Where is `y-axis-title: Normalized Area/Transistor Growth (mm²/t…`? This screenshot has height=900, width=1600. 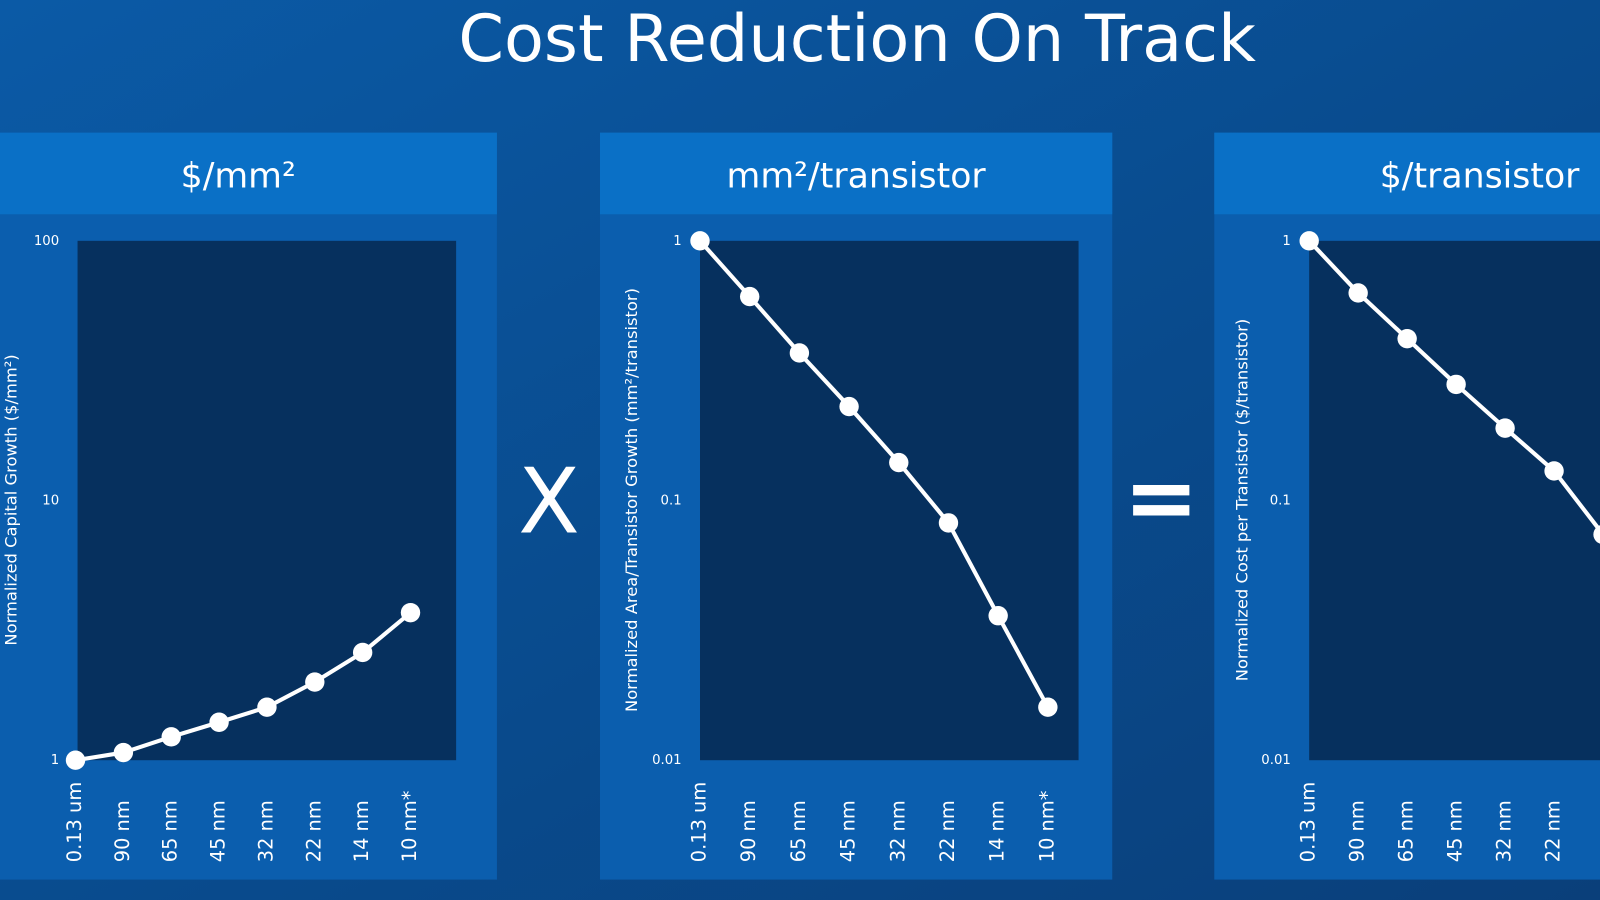 y-axis-title: Normalized Area/Transistor Growth (mm²/t… is located at coordinates (631, 500).